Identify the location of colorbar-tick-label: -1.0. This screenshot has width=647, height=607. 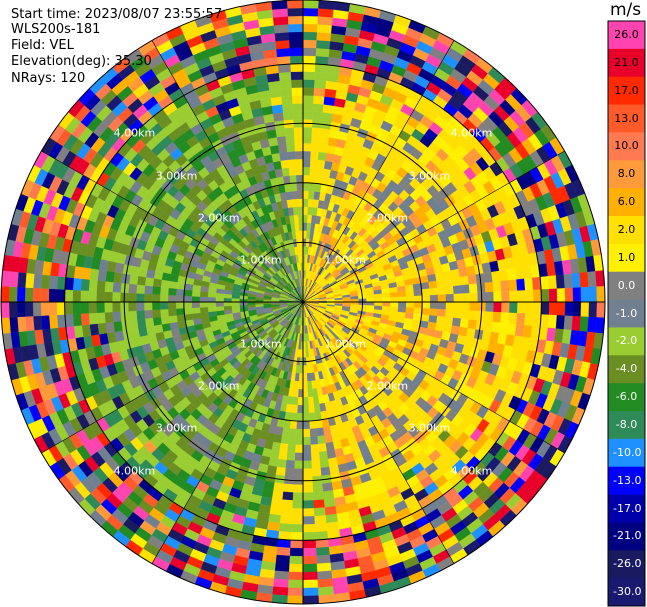
(626, 313).